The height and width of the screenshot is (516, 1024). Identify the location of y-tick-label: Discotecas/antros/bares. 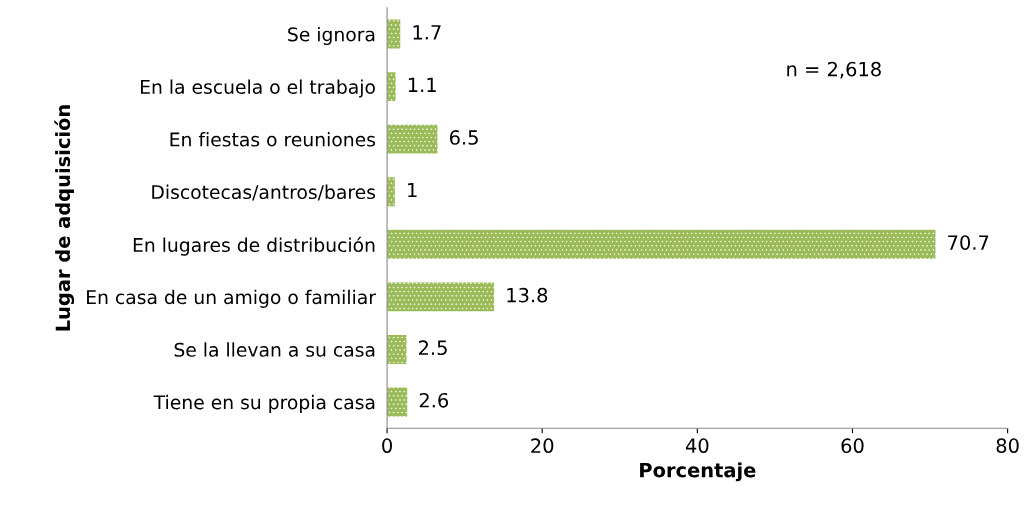
(264, 192).